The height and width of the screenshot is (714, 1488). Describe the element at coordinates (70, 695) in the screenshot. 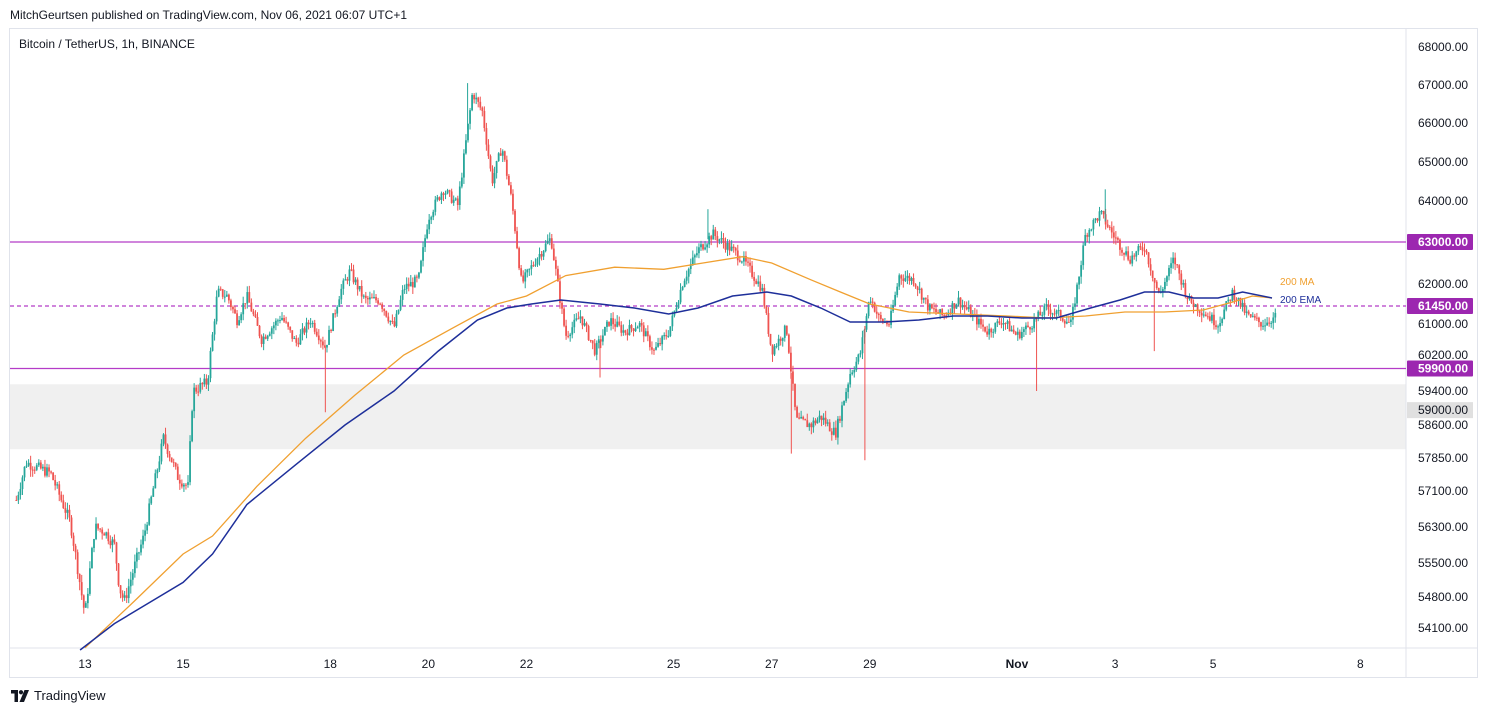

I see `footer-brand-label: TradingView` at that location.